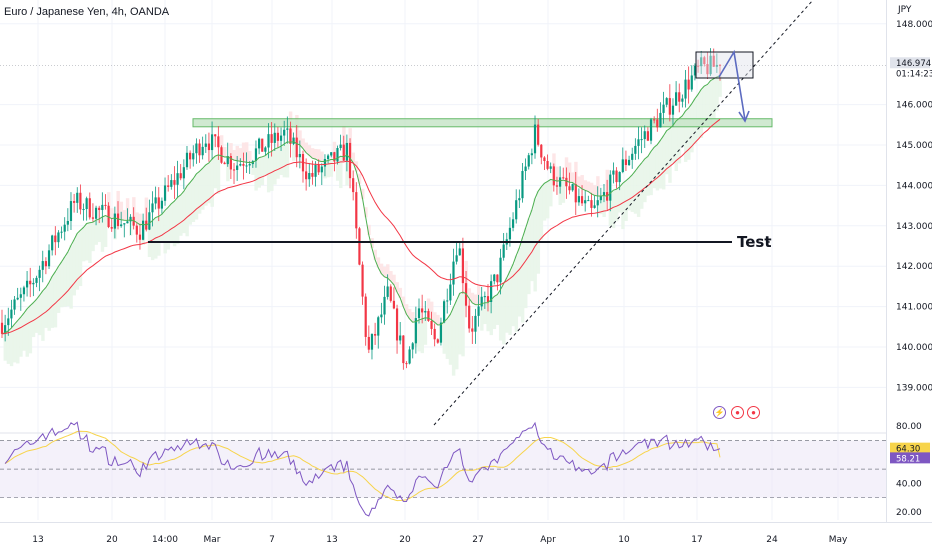 Image resolution: width=932 pixels, height=550 pixels. Describe the element at coordinates (719, 412) in the screenshot. I see `lightning-icon: ⚡` at that location.